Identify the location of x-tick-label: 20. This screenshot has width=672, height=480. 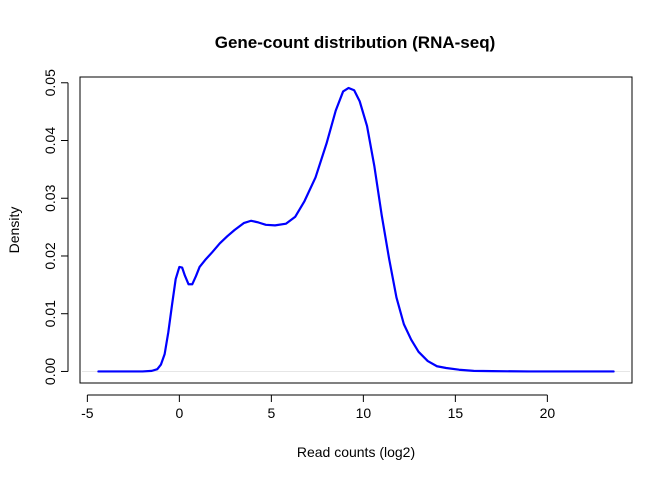
(548, 413).